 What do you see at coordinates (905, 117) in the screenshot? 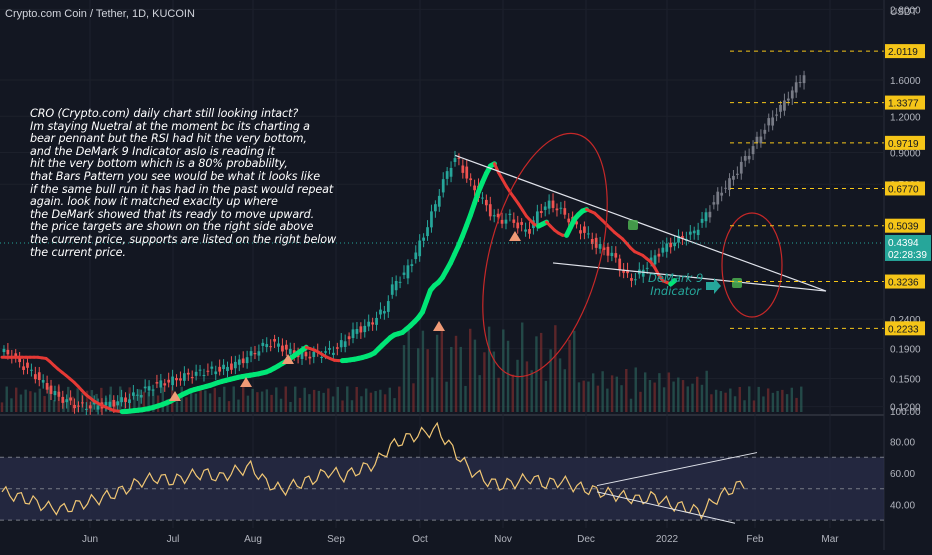
I see `y-tick-label: 1.2000` at bounding box center [905, 117].